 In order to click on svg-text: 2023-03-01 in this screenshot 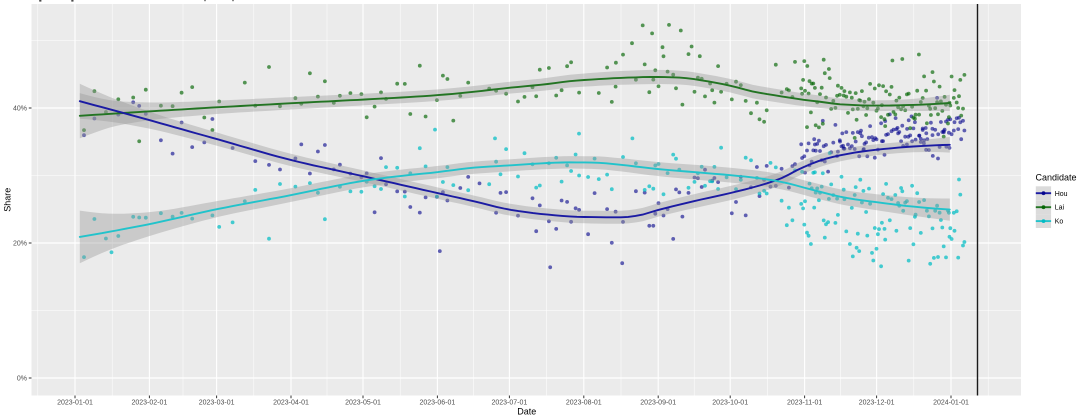, I will do `click(217, 403)`.